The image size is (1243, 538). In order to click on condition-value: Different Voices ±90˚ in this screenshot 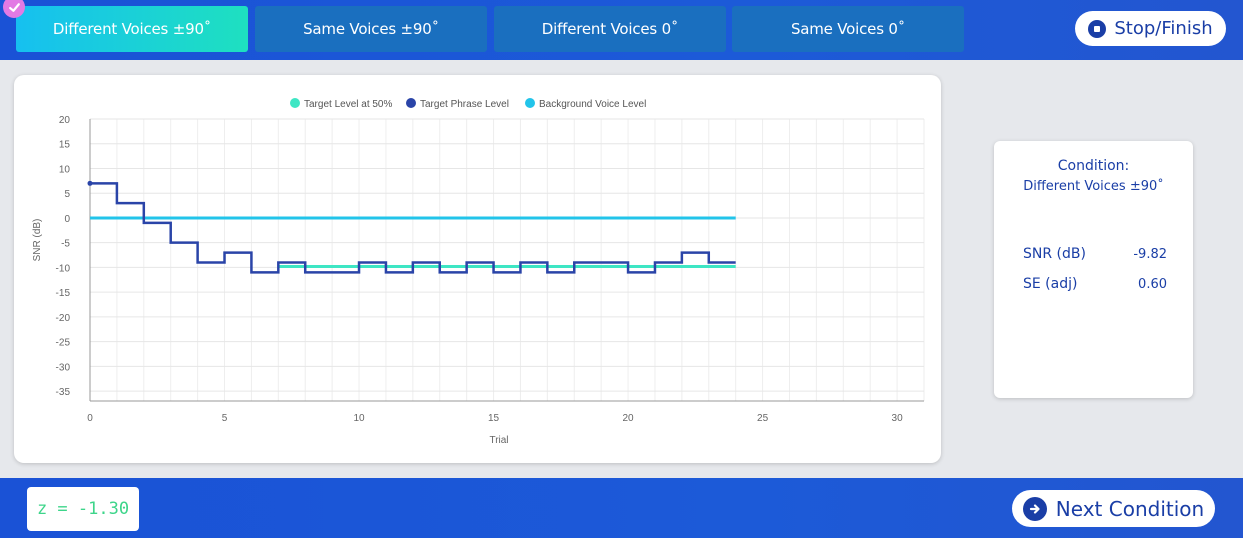, I will do `click(1093, 186)`.